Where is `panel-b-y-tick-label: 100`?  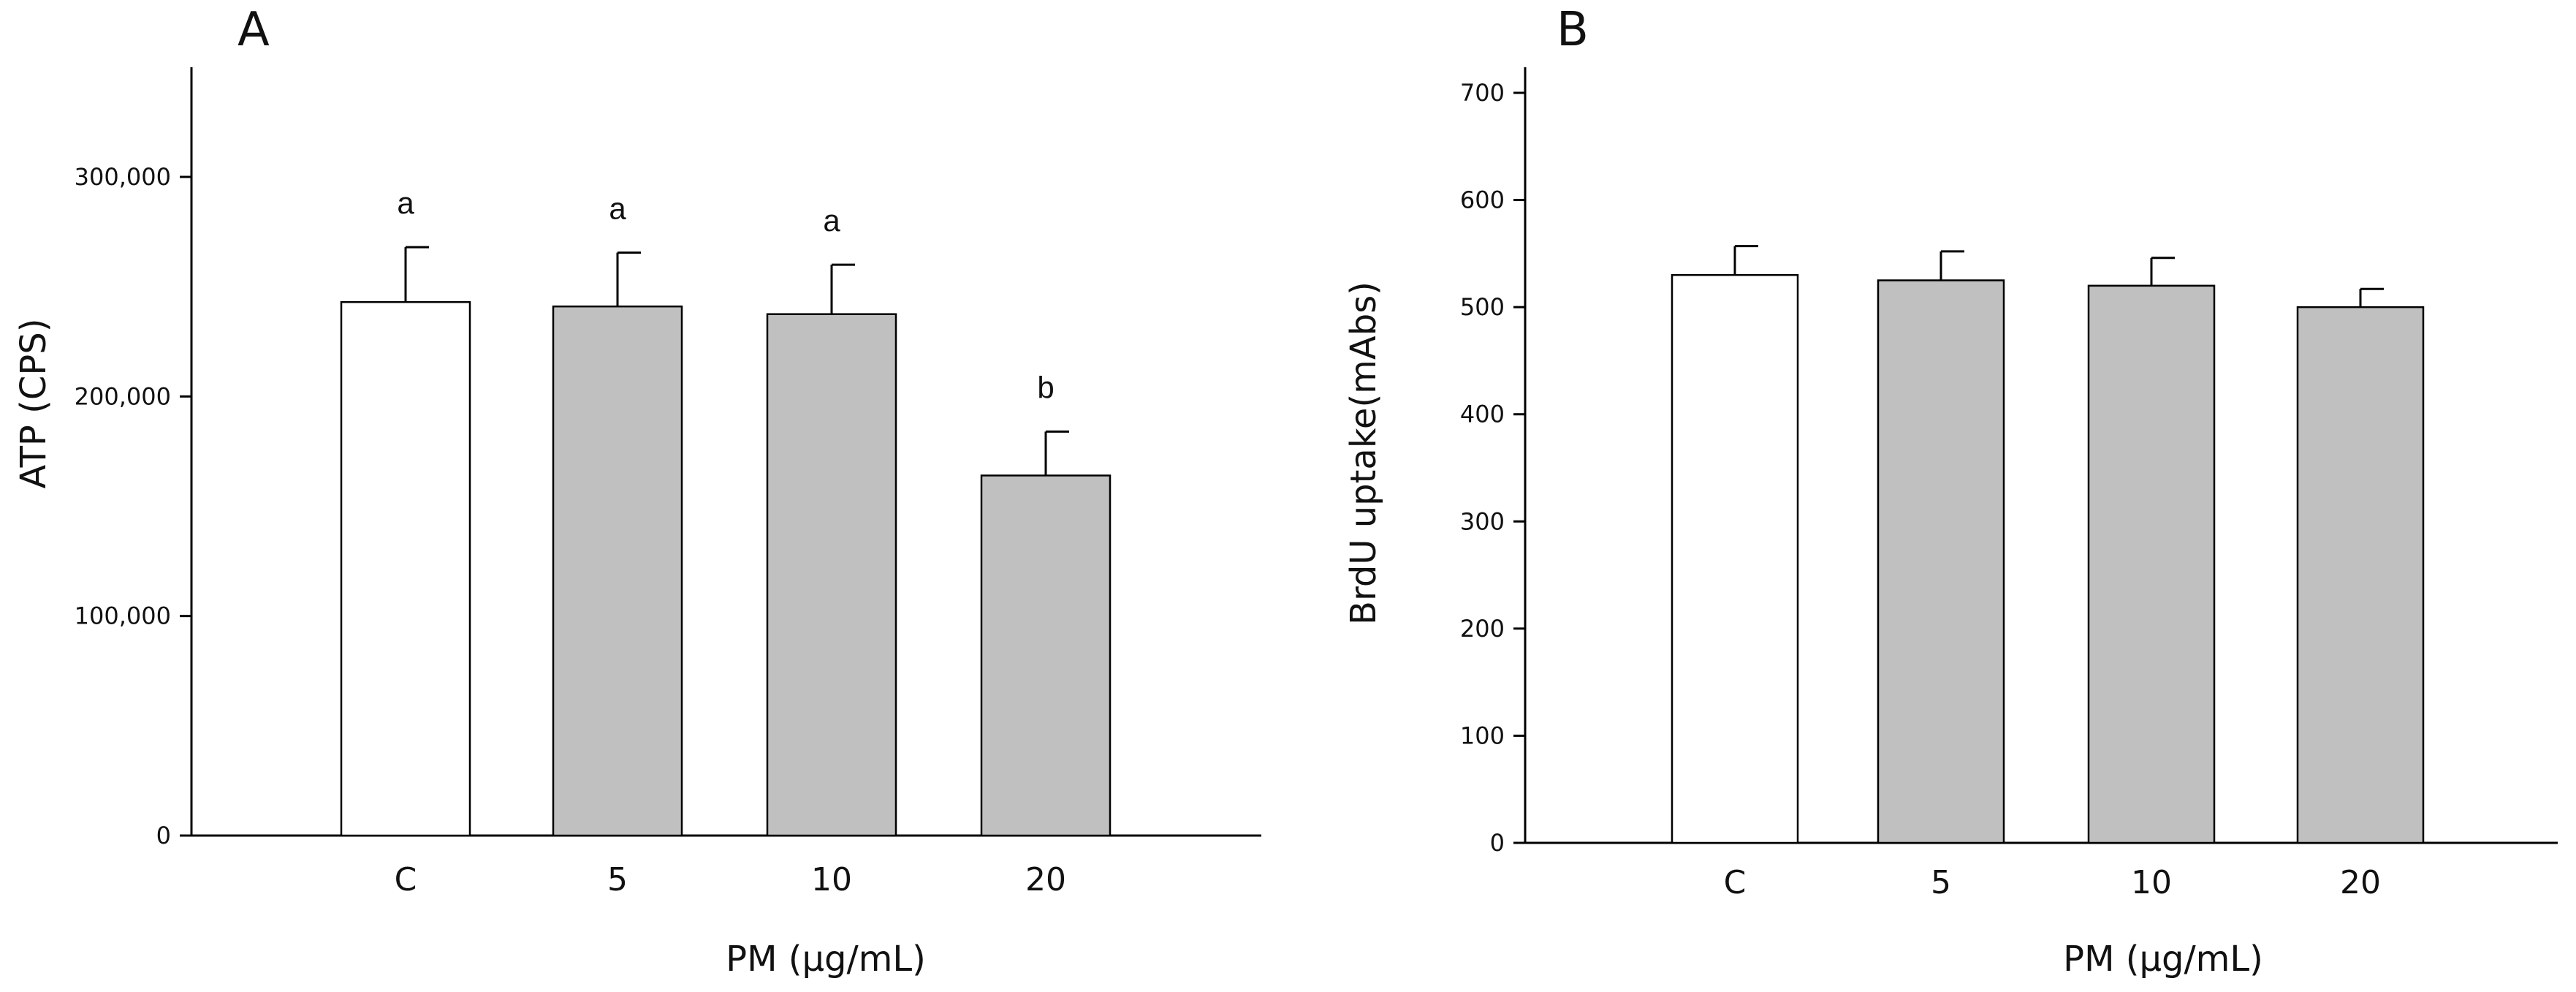 panel-b-y-tick-label: 100 is located at coordinates (1482, 735).